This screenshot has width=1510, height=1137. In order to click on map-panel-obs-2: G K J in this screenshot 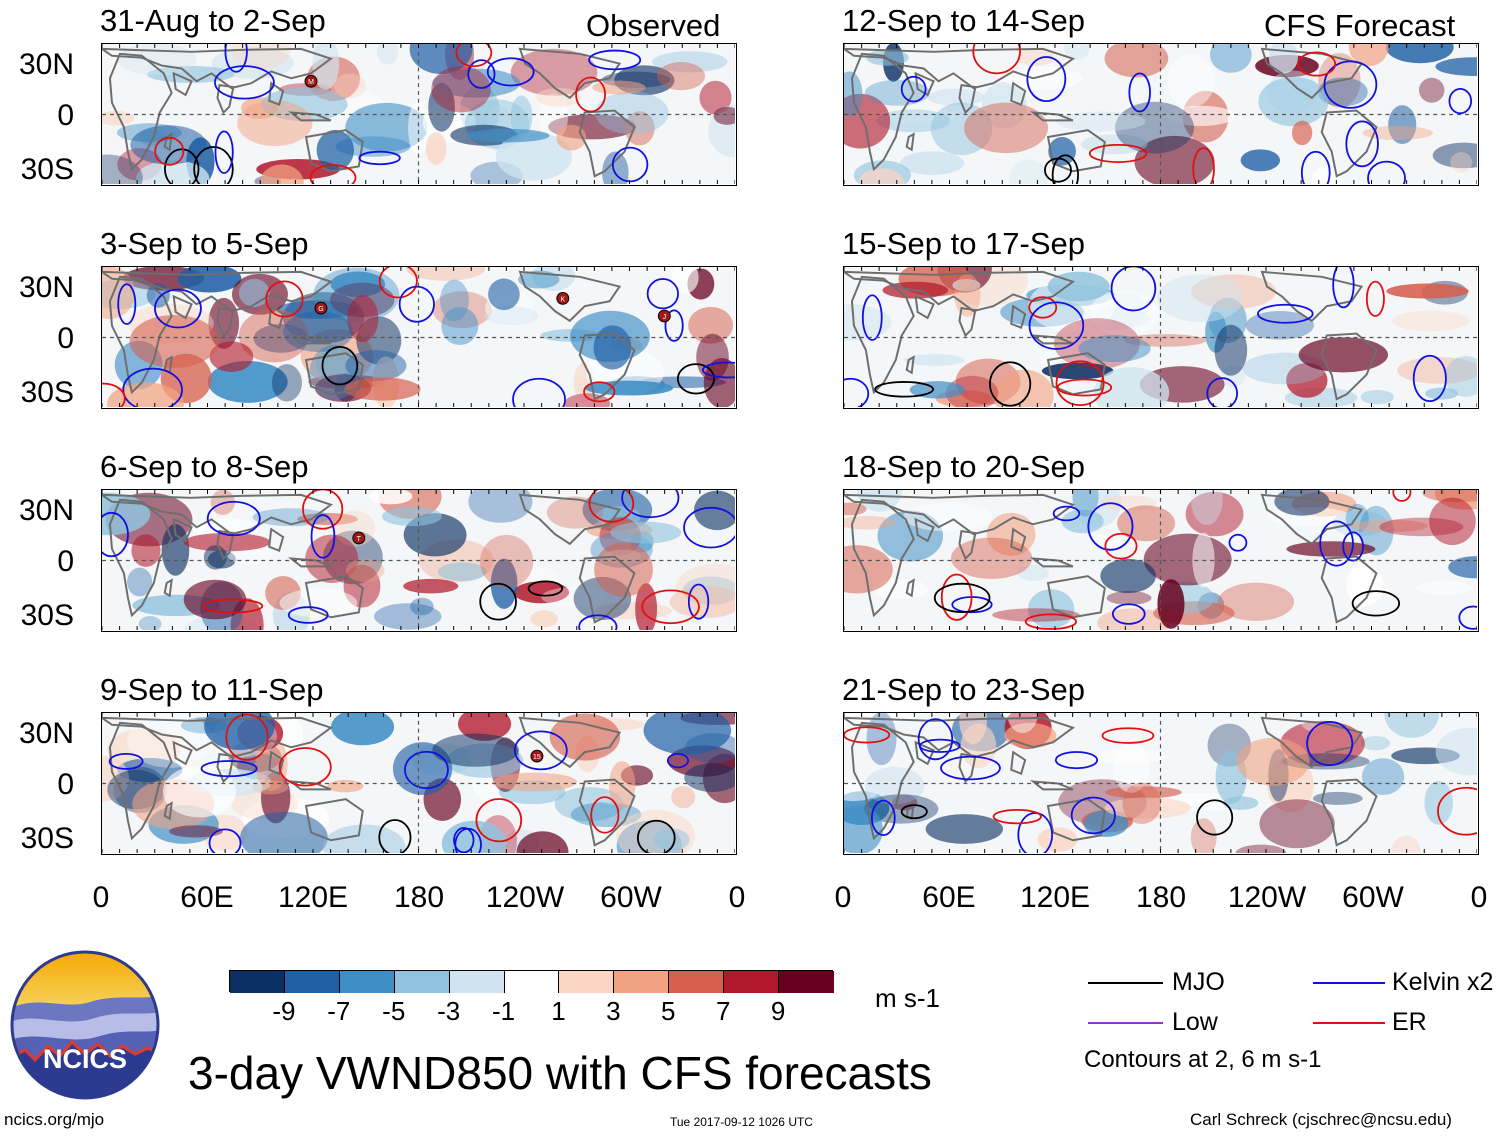, I will do `click(419, 337)`.